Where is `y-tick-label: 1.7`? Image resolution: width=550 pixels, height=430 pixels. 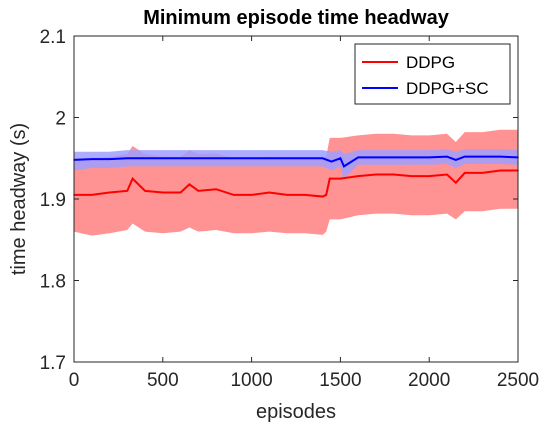
y-tick-label: 1.7 is located at coordinates (53, 363).